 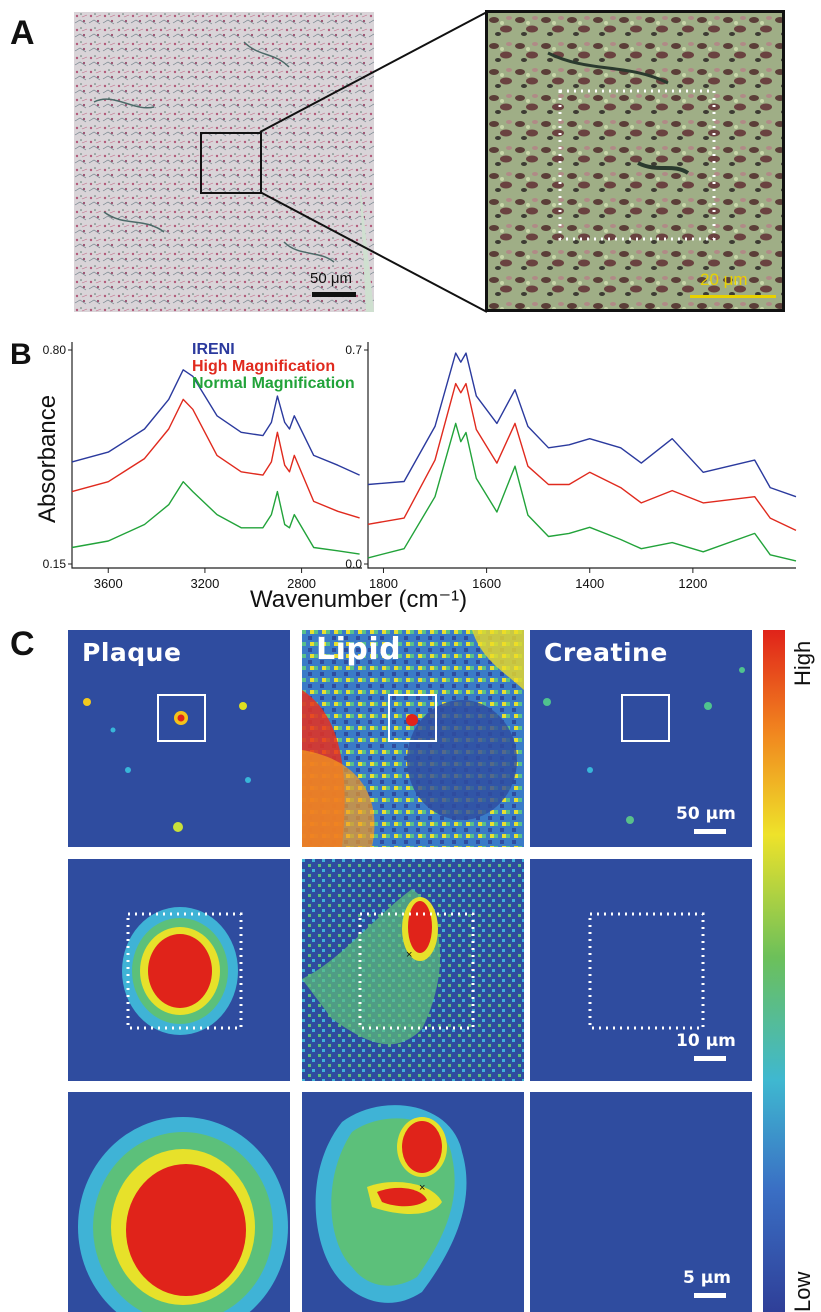 I want to click on creatine-overview-heatmap, so click(x=641, y=738).